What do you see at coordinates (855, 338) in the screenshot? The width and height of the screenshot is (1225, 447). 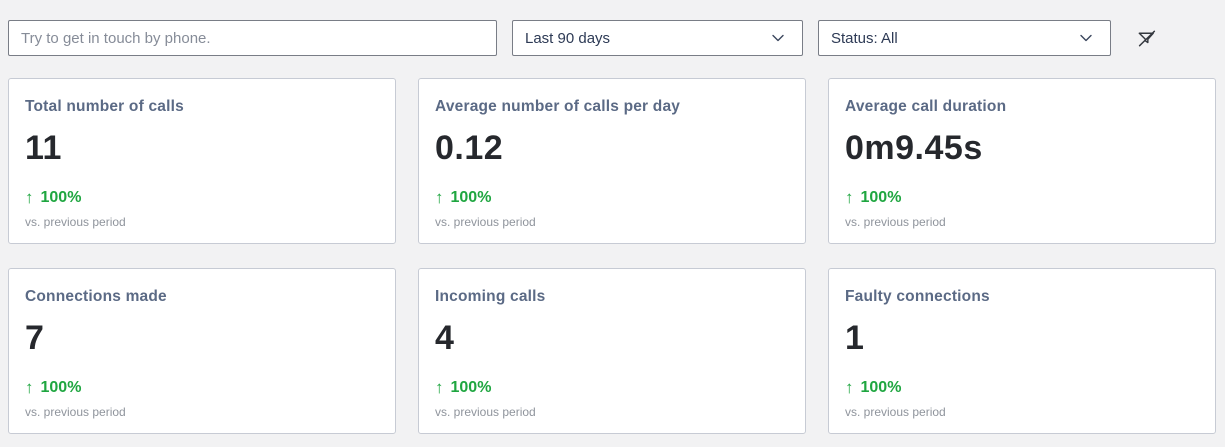 I see `stat-value: 1` at bounding box center [855, 338].